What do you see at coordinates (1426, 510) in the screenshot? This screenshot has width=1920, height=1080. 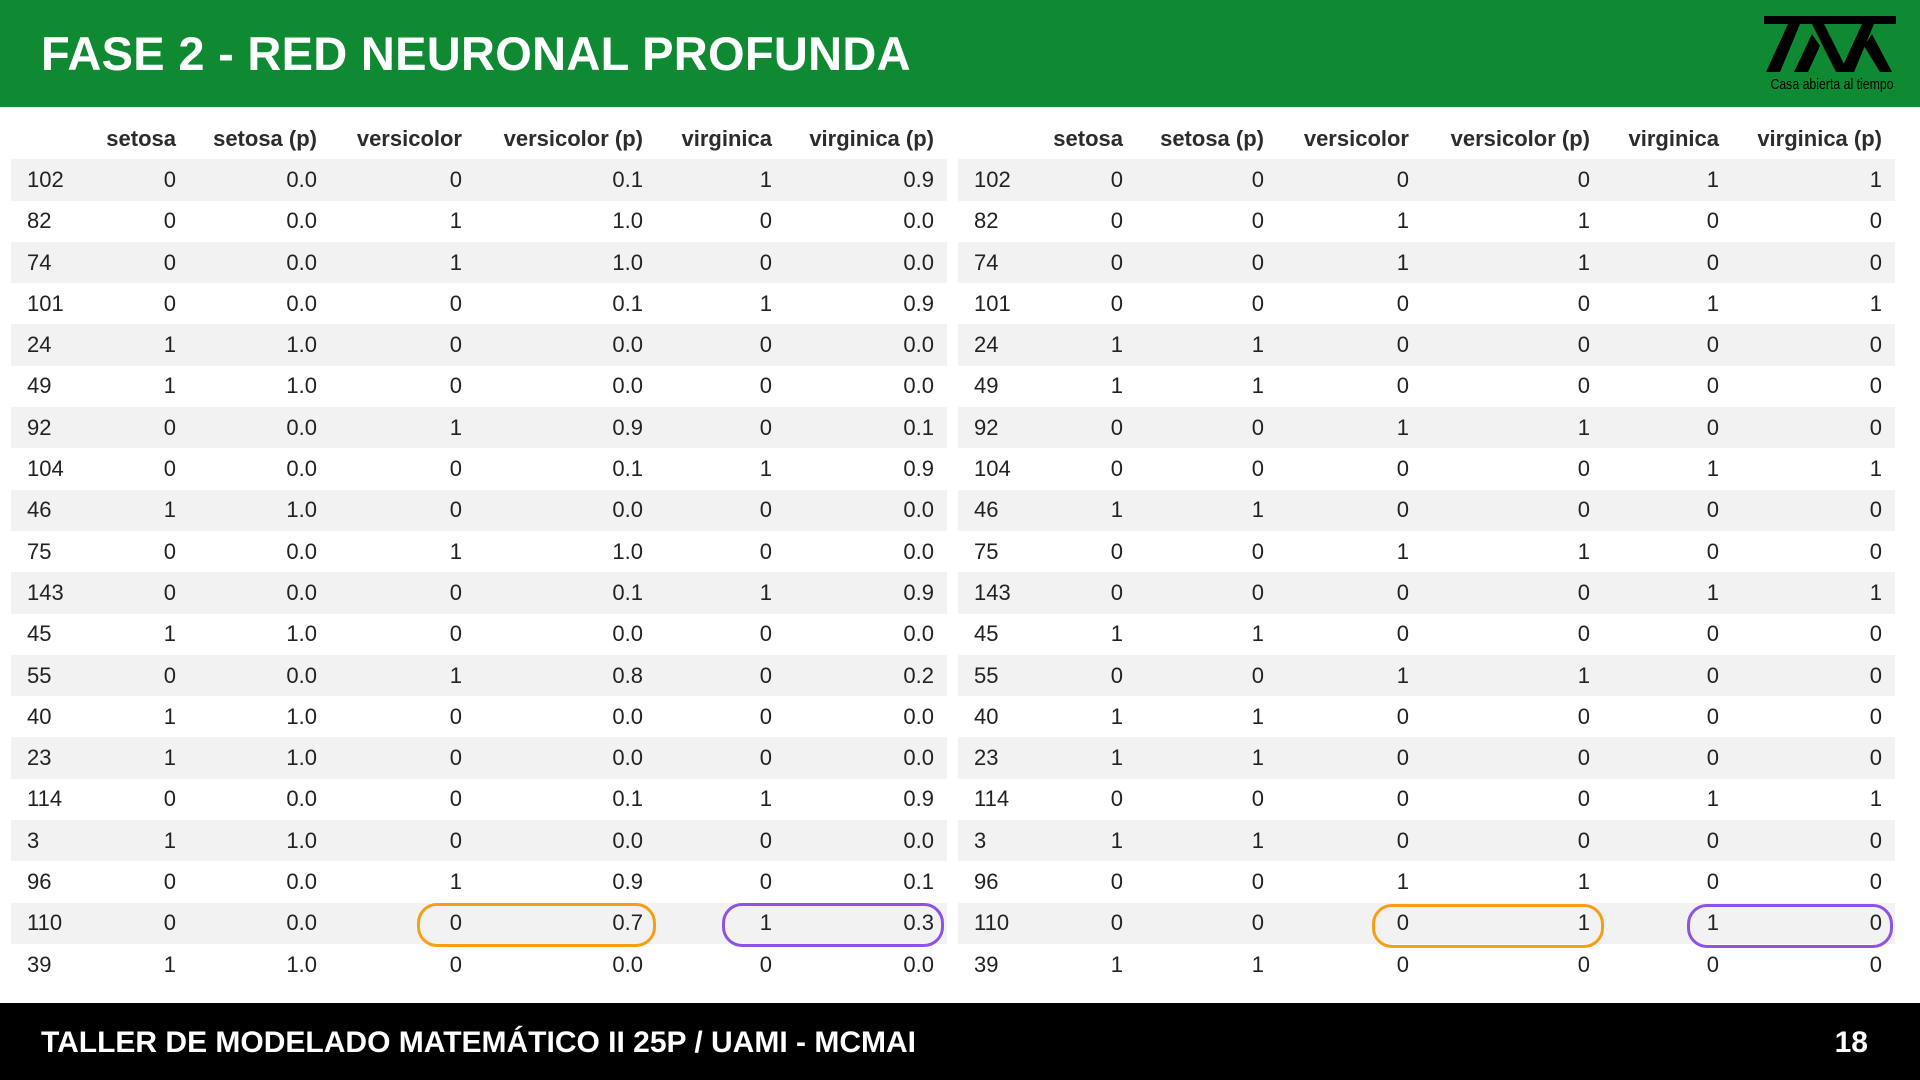 I see `table-row: 46 1 1 0 0 0 0` at bounding box center [1426, 510].